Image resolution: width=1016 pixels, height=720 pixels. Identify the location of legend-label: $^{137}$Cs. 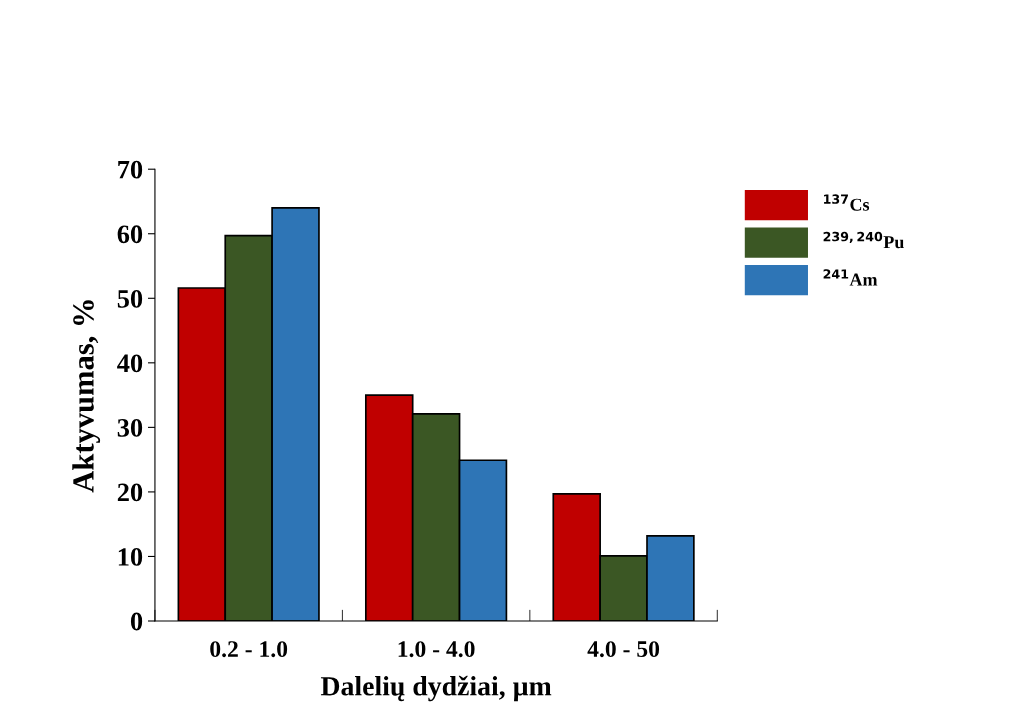
(847, 202).